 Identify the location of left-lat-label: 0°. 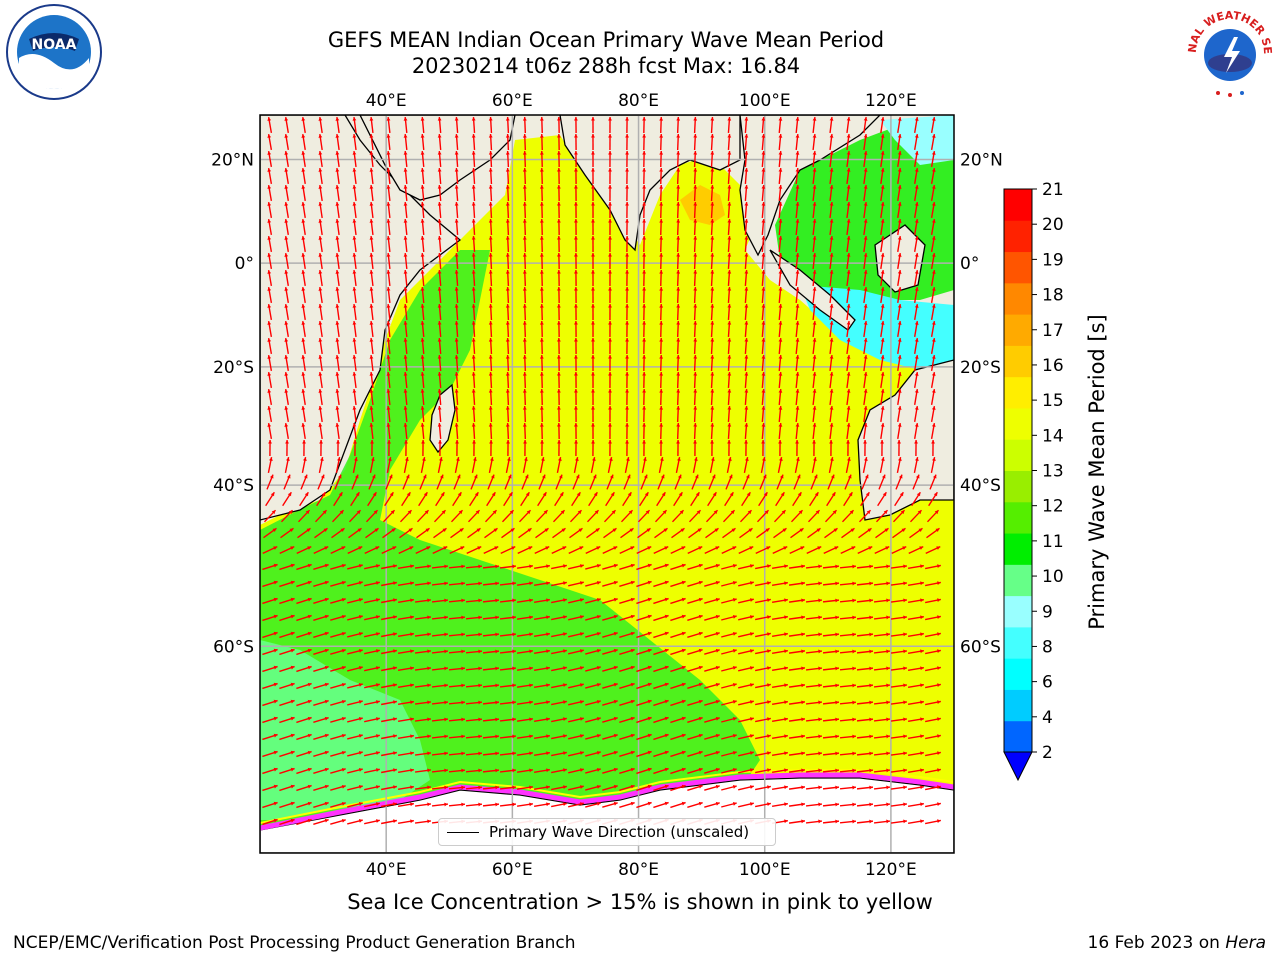
(244, 264).